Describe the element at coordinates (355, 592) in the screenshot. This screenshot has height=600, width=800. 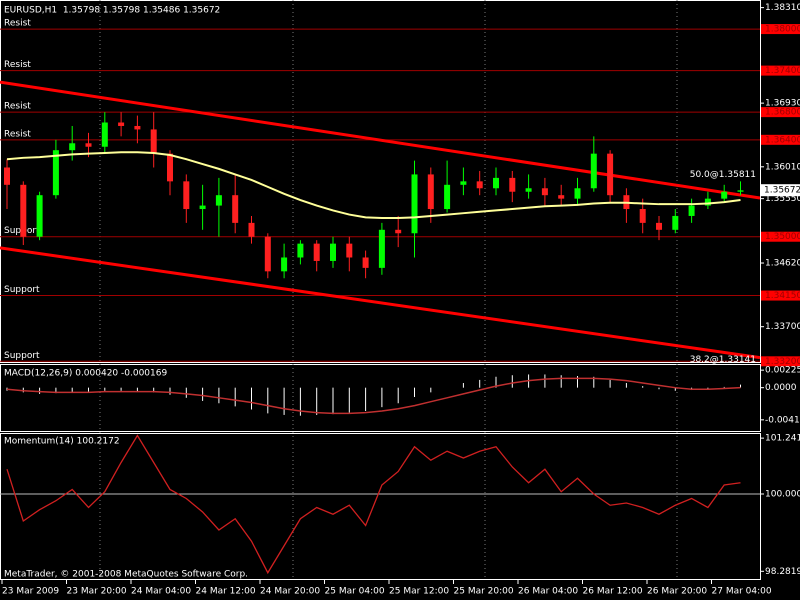
I see `x-tick-label: 25 Mar 04:00` at that location.